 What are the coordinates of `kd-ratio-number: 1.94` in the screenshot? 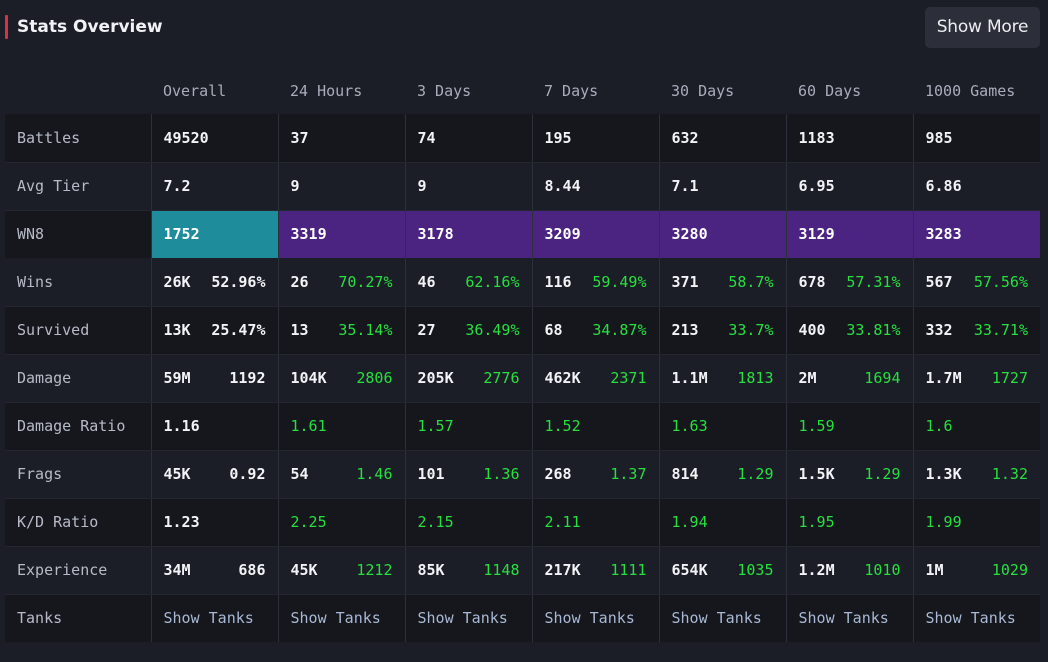 It's located at (689, 522).